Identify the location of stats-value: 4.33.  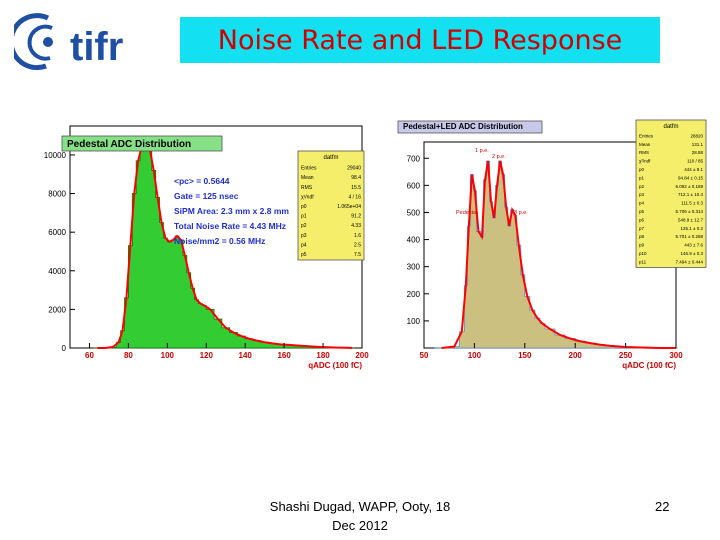
(356, 226).